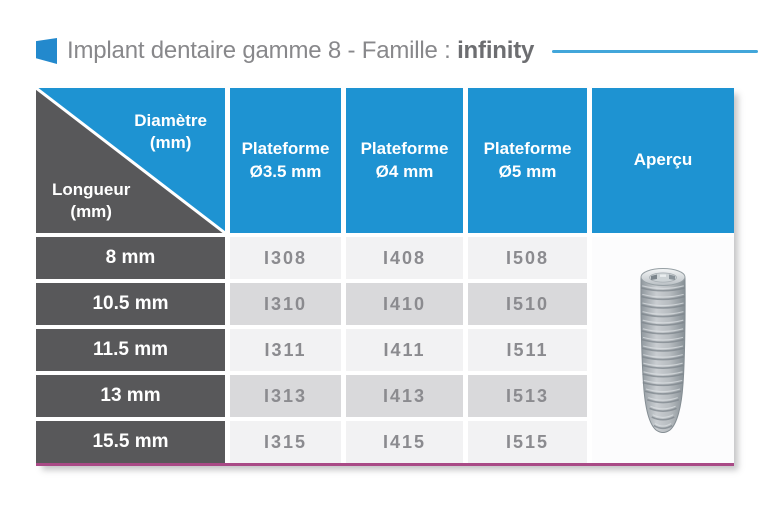  What do you see at coordinates (663, 357) in the screenshot?
I see `implant-thread-ridges` at bounding box center [663, 357].